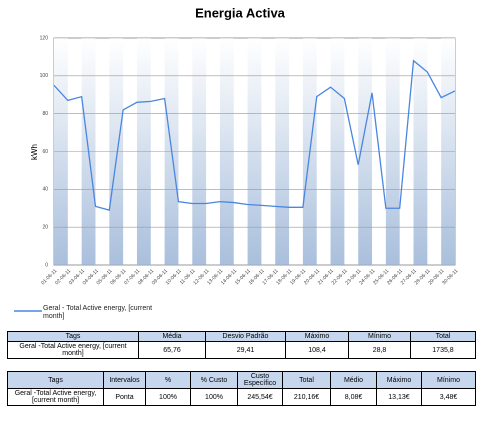 The width and height of the screenshot is (483, 423). What do you see at coordinates (306, 397) in the screenshot?
I see `cell: 210,16€` at bounding box center [306, 397].